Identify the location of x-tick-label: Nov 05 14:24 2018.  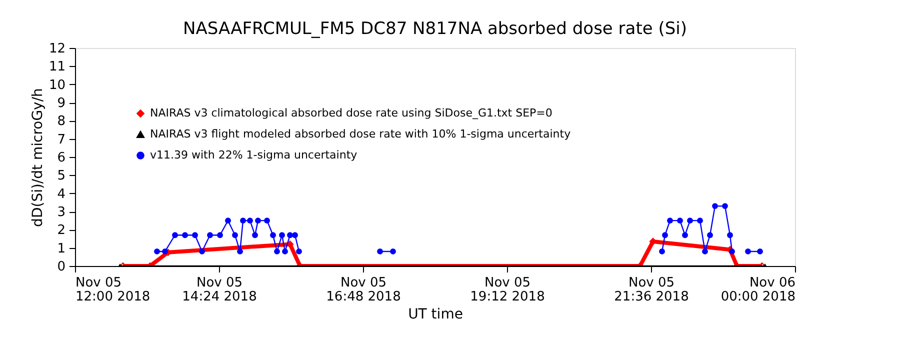
(219, 290).